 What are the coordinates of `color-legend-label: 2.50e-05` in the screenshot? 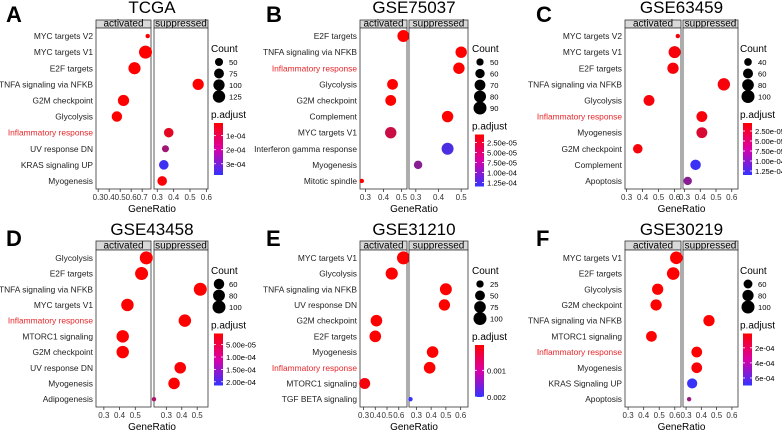 It's located at (768, 131).